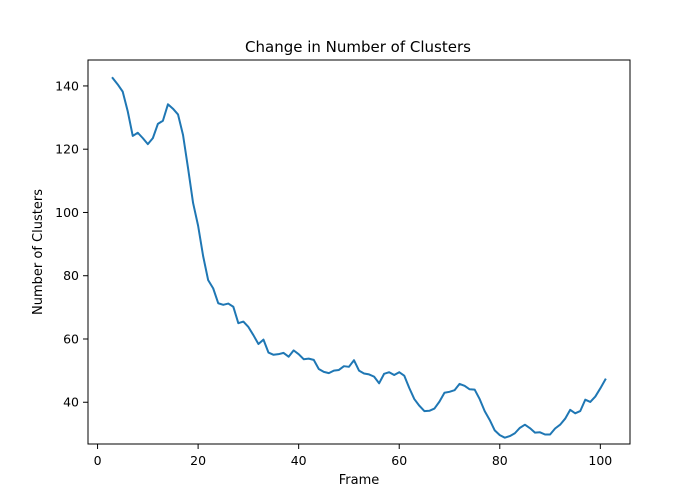 Image resolution: width=700 pixels, height=500 pixels. Describe the element at coordinates (600, 460) in the screenshot. I see `x-tick-label: 100` at that location.